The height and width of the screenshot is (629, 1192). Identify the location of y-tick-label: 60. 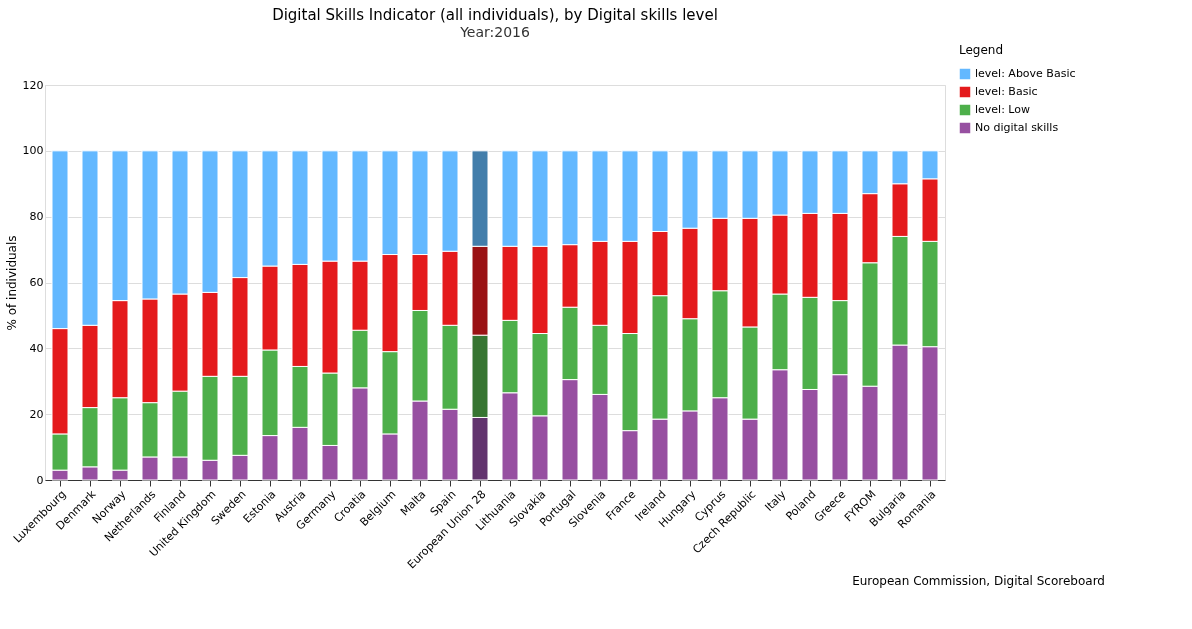
(36, 282).